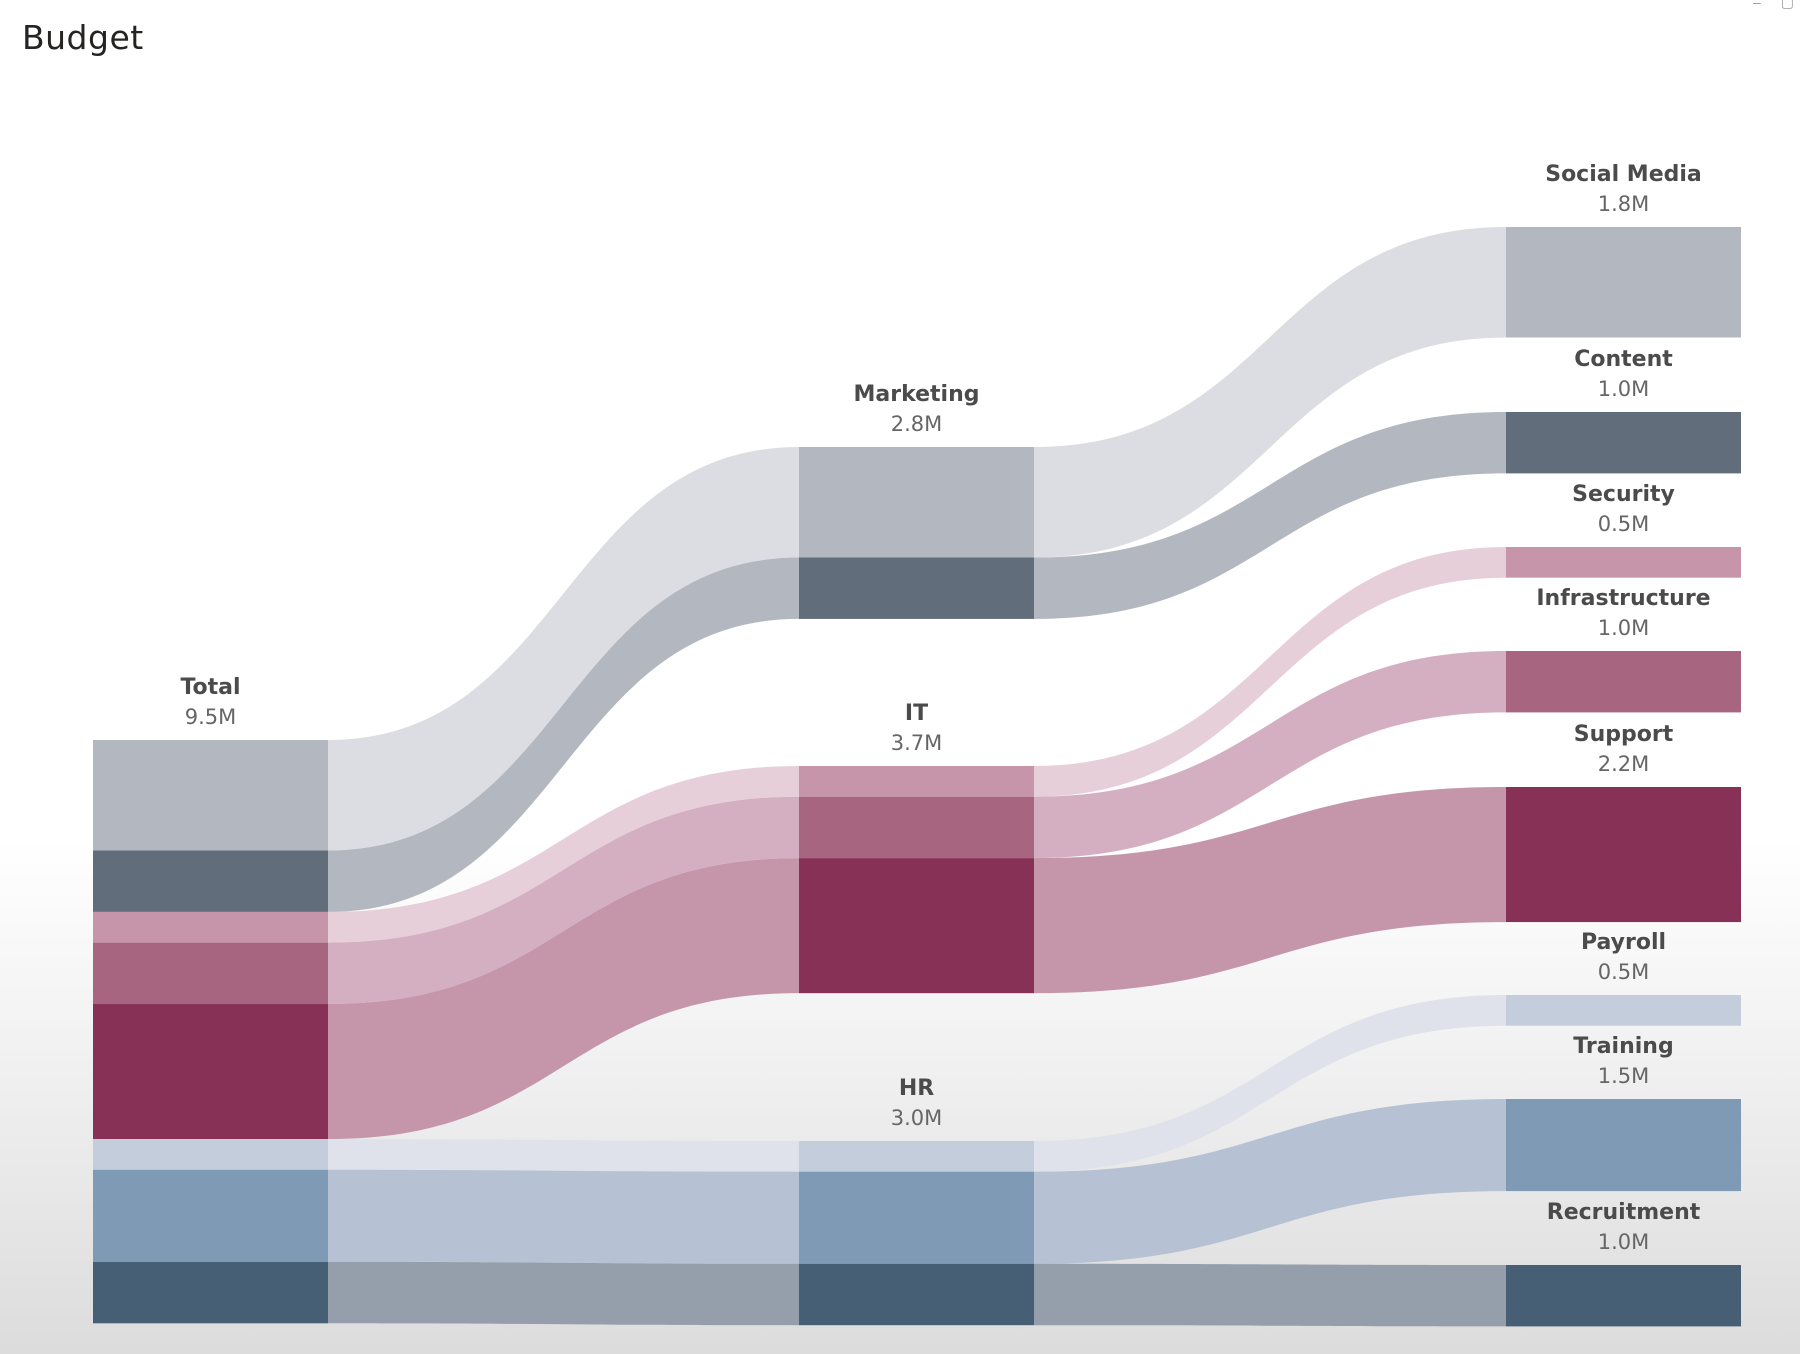 This screenshot has height=1354, width=1800. What do you see at coordinates (563, 734) in the screenshot?
I see `link-total-marketing-content` at bounding box center [563, 734].